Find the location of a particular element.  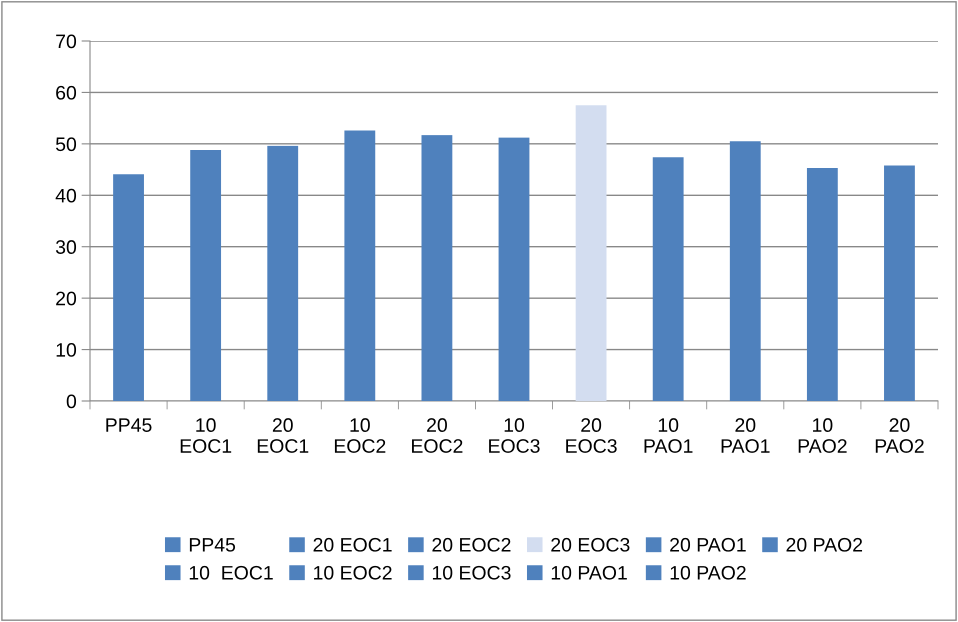

legend-label: 10 EOC3 is located at coordinates (471, 573).